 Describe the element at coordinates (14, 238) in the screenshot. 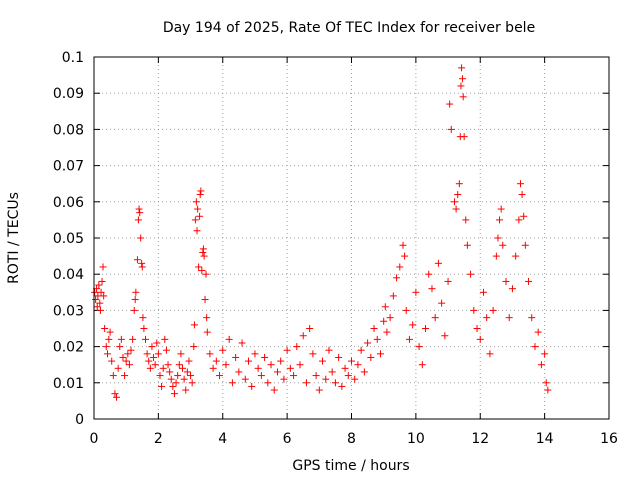

I see `y-axis-title: ROTI / TECUs` at that location.